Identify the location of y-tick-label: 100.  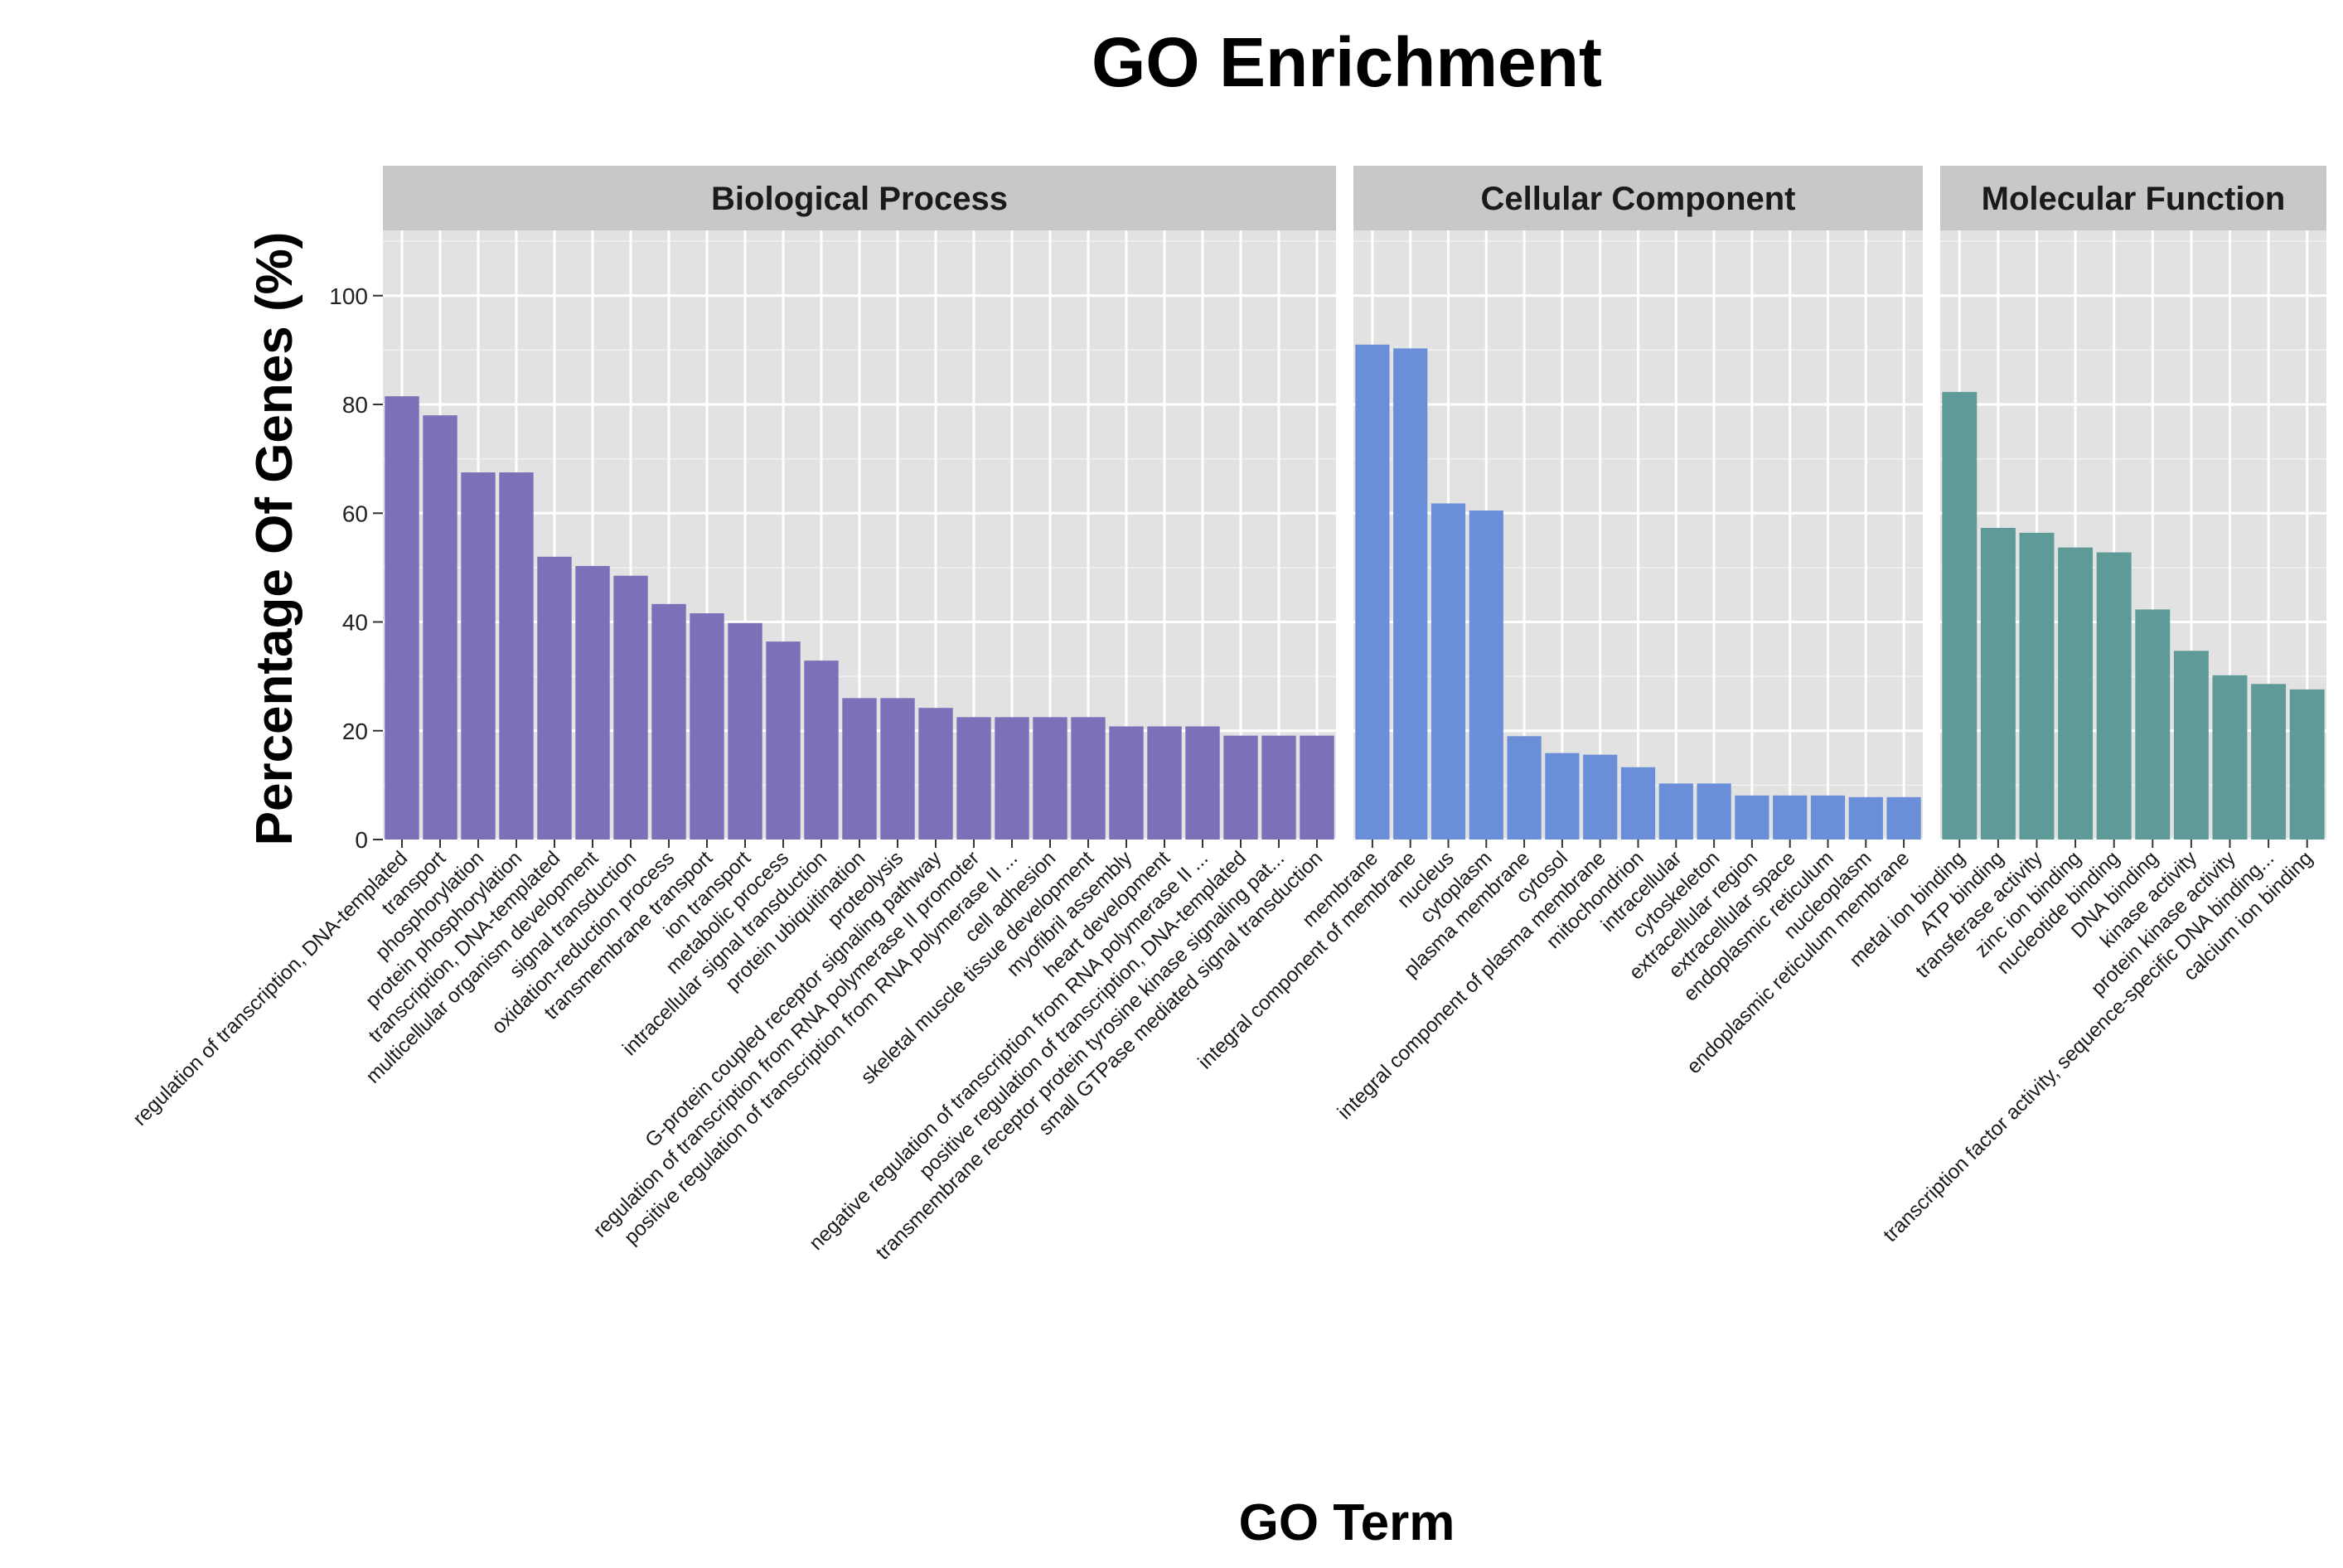
(349, 296).